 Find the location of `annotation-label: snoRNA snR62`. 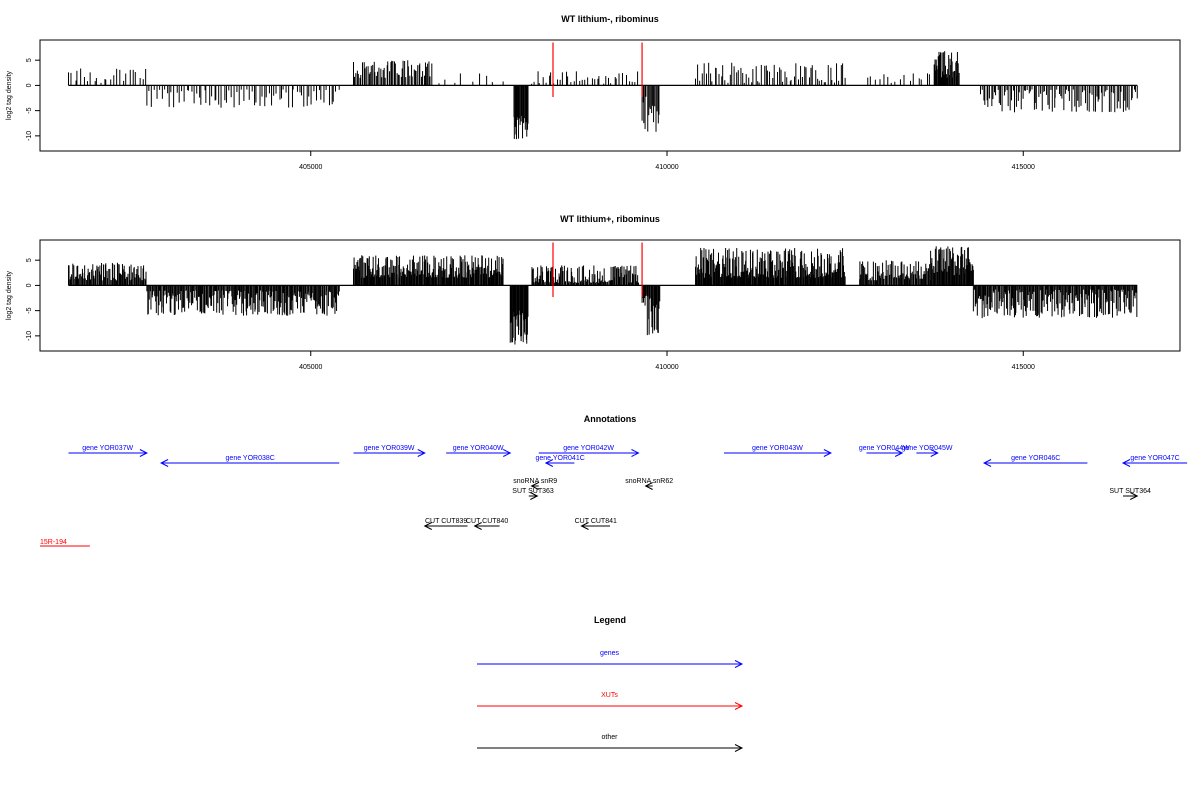

annotation-label: snoRNA snR62 is located at coordinates (649, 481).